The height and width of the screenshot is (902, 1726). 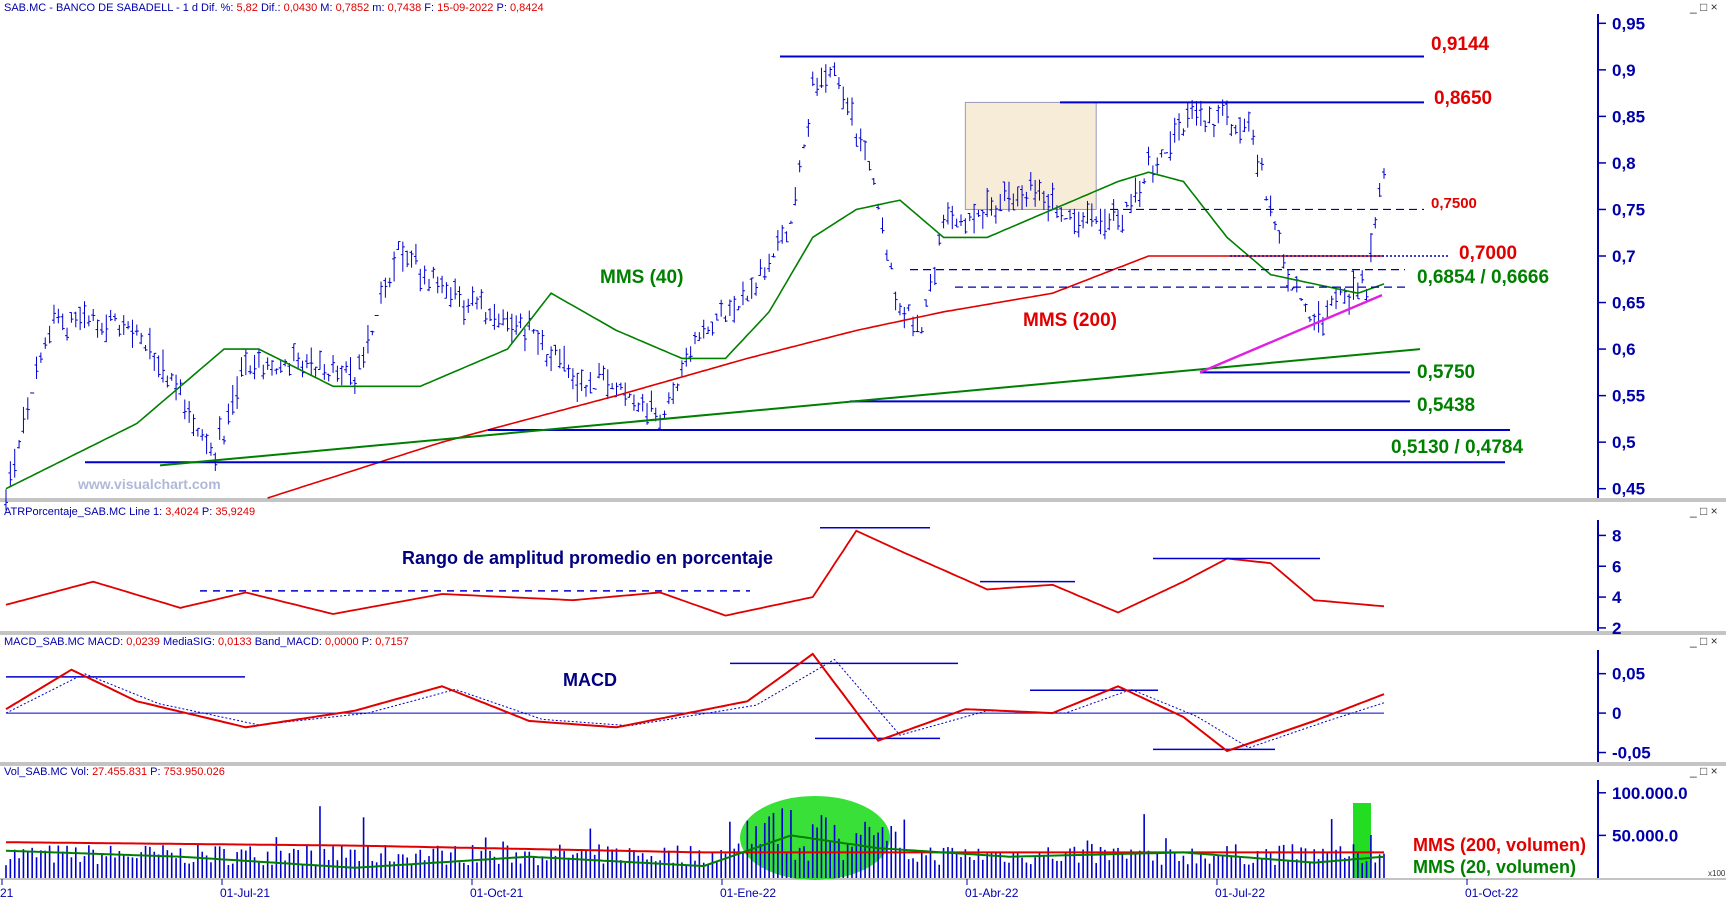 I want to click on price-tick-label: 0,55, so click(x=1628, y=396).